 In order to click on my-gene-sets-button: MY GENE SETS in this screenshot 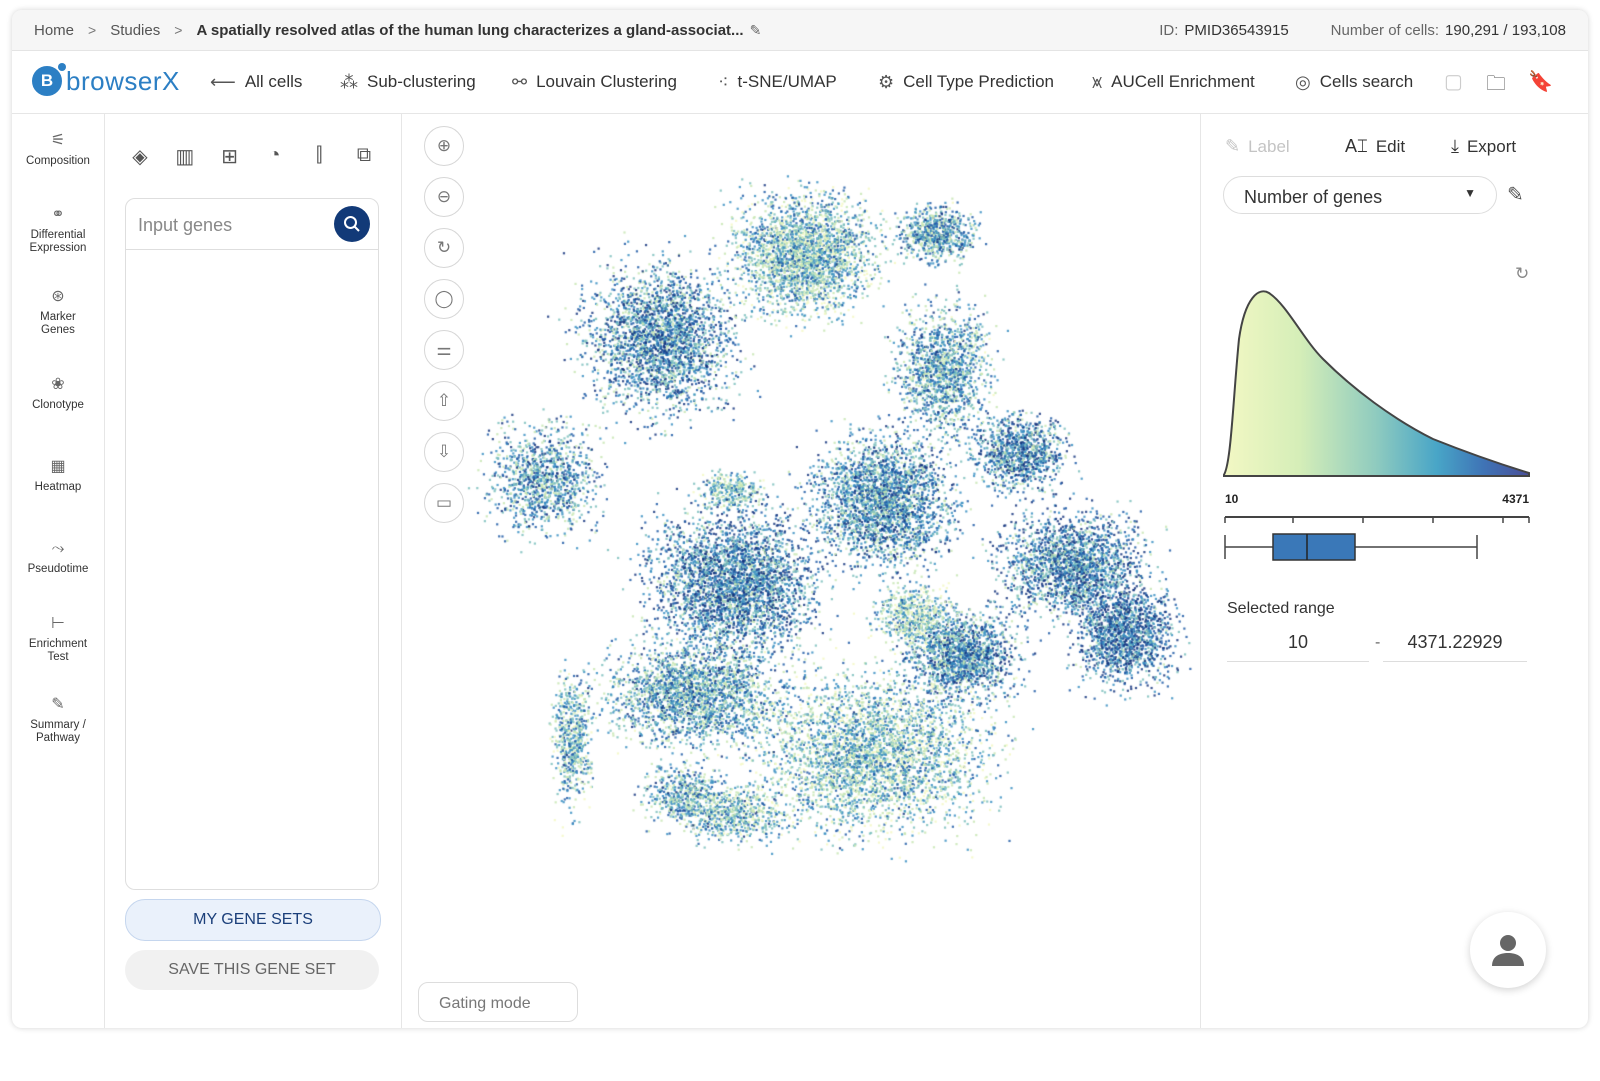, I will do `click(253, 920)`.